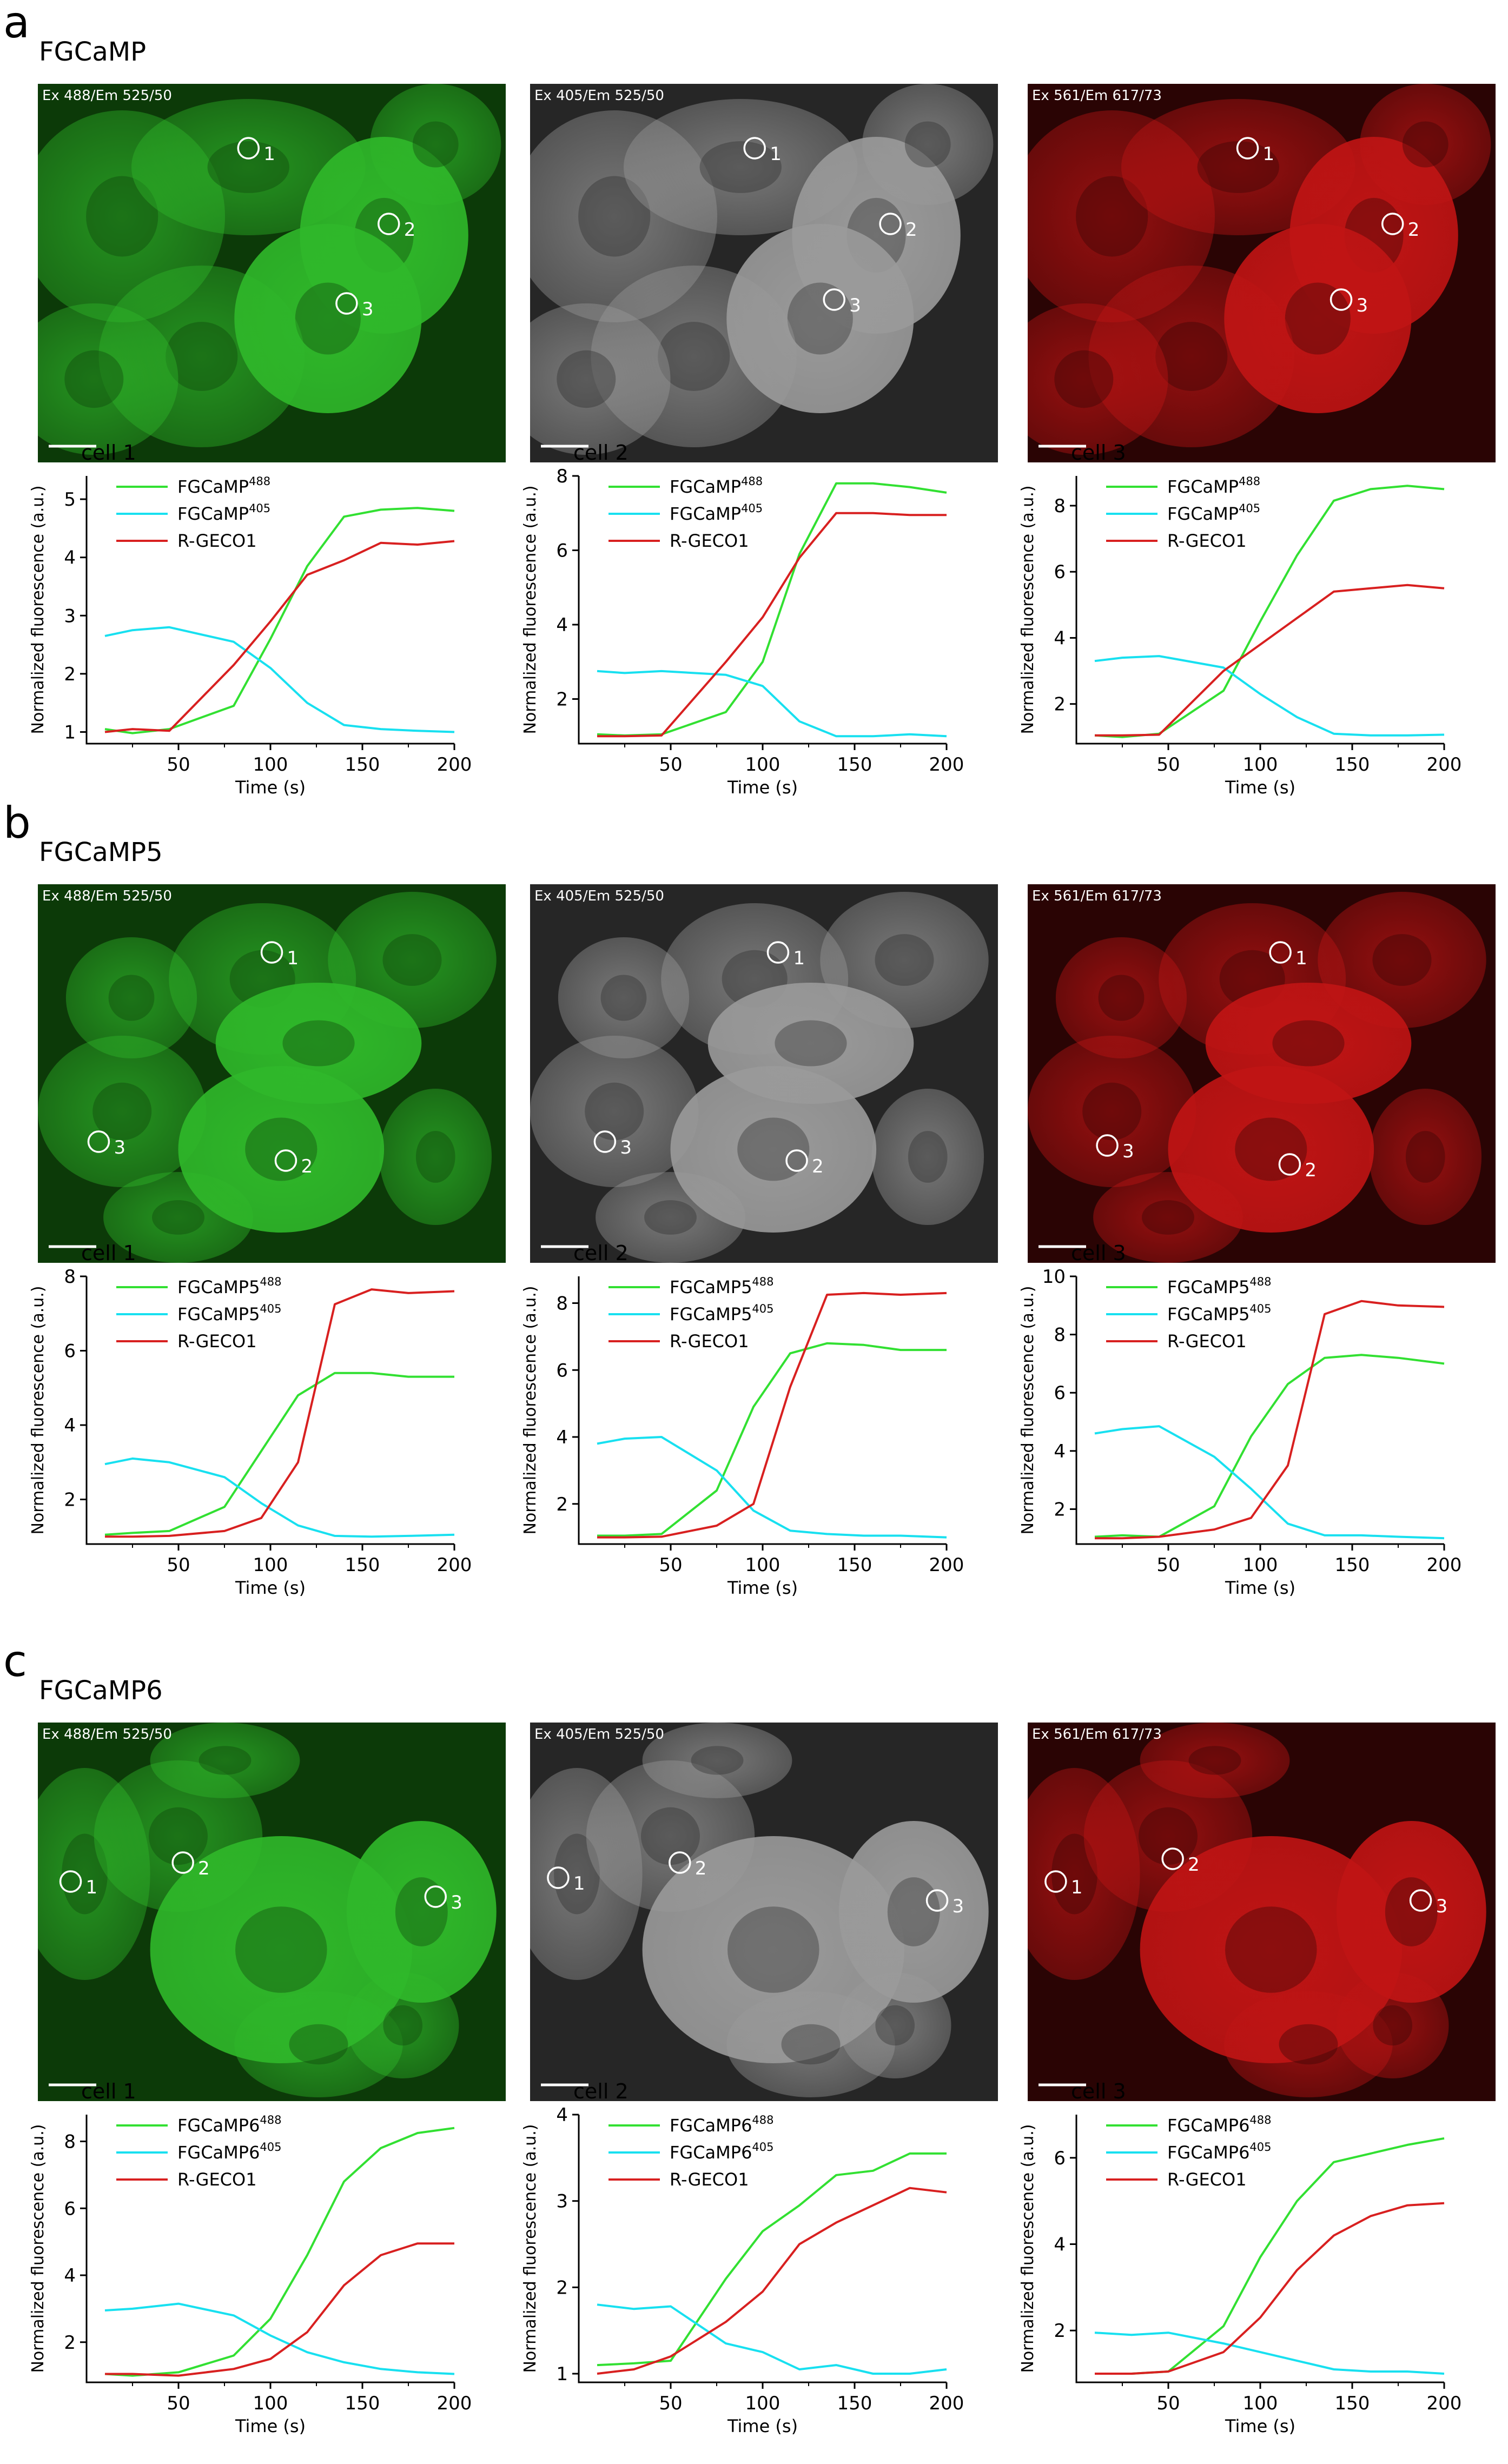 The height and width of the screenshot is (2464, 1508). Describe the element at coordinates (15, 1661) in the screenshot. I see `panel-letter: c` at that location.